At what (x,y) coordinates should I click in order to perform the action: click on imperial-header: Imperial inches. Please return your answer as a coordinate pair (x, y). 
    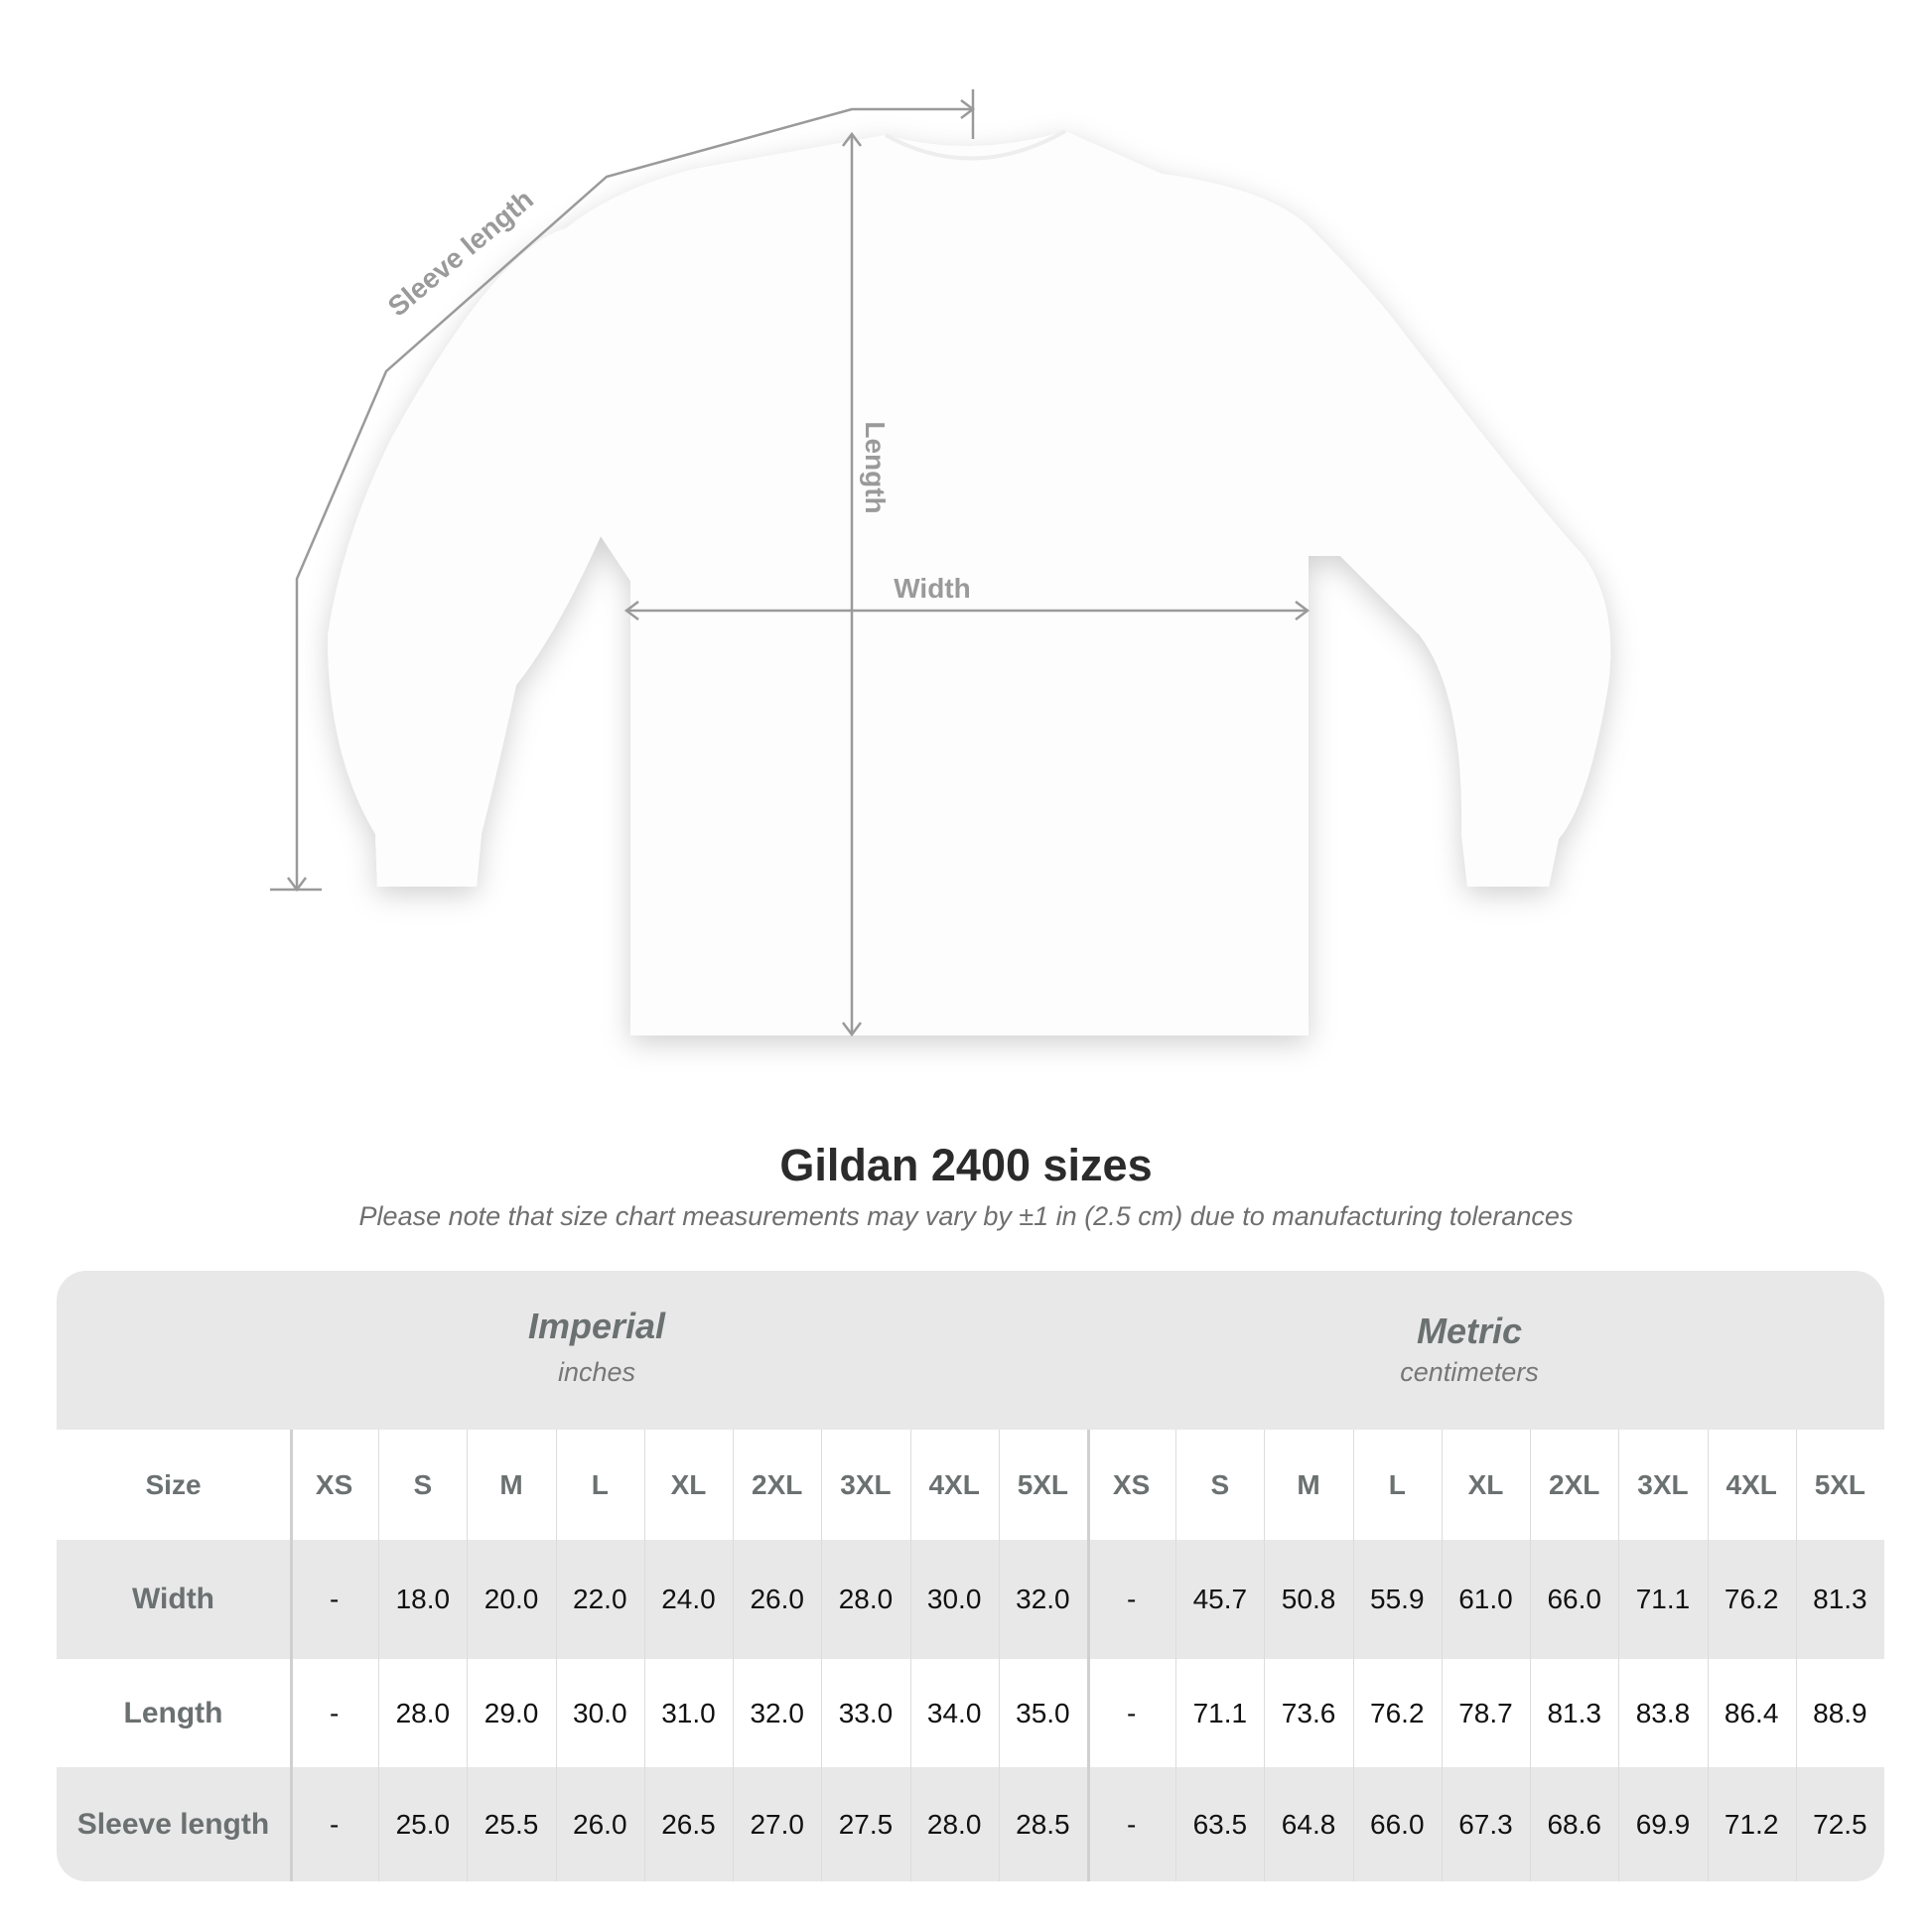
    Looking at the image, I should click on (597, 1347).